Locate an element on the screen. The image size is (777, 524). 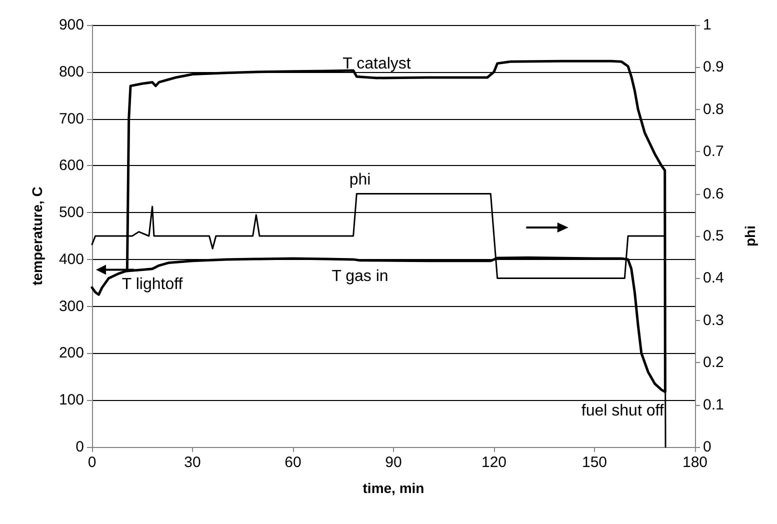
annotation: fuel shut off is located at coordinates (622, 411).